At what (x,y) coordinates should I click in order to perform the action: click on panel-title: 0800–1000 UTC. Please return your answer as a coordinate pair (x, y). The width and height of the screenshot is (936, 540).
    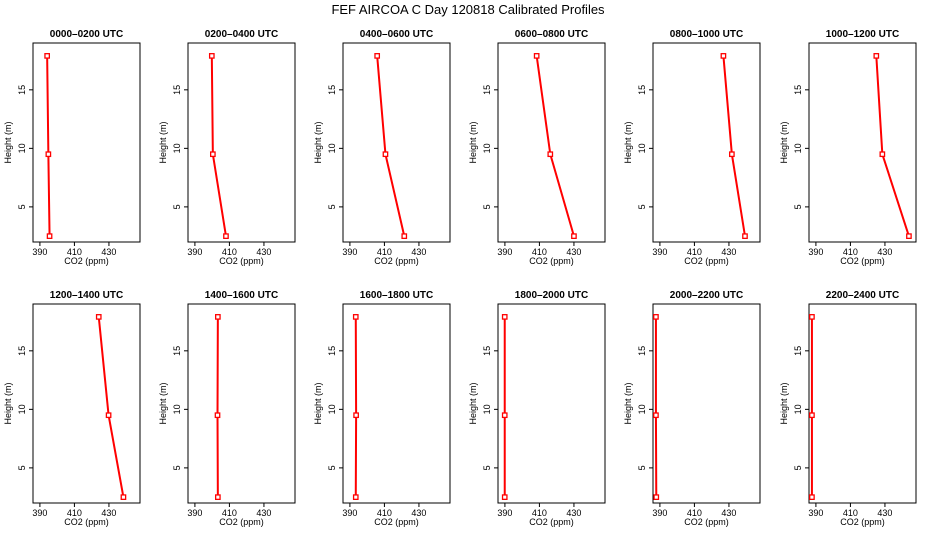
    Looking at the image, I should click on (706, 34).